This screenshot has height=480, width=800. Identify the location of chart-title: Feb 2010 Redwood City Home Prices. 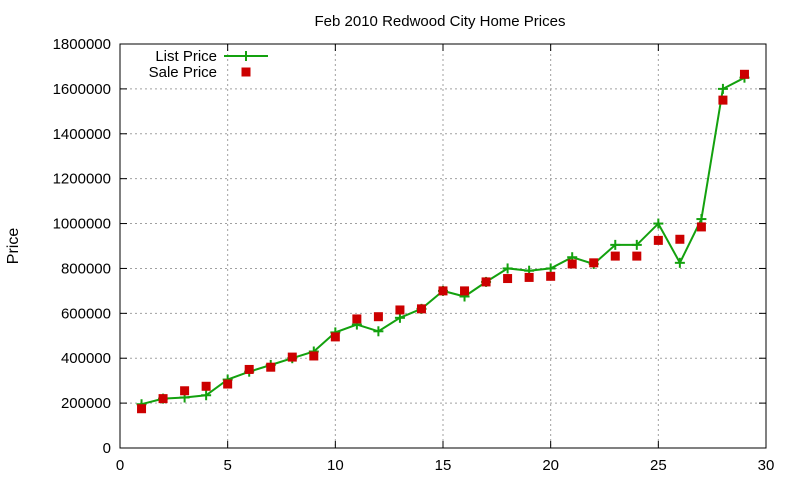
(440, 21).